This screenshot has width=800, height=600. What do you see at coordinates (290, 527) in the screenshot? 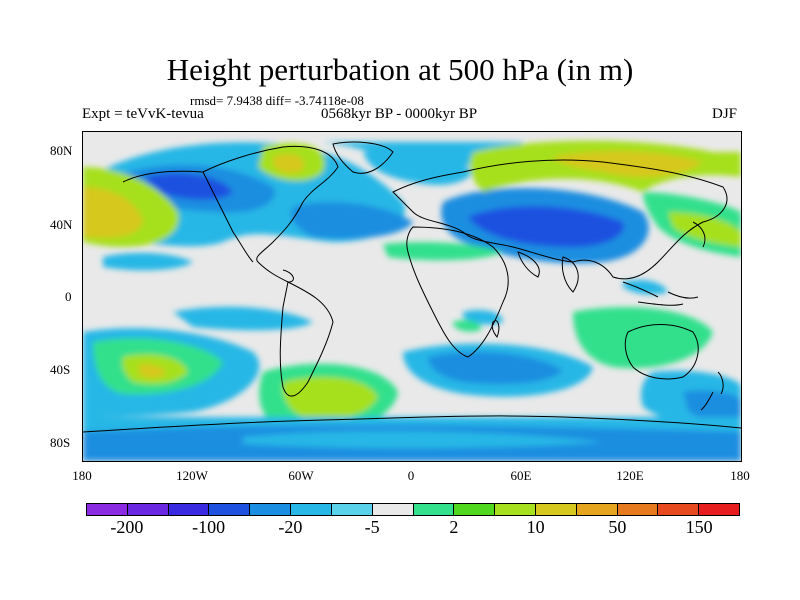
I see `colorbar-label: -20` at bounding box center [290, 527].